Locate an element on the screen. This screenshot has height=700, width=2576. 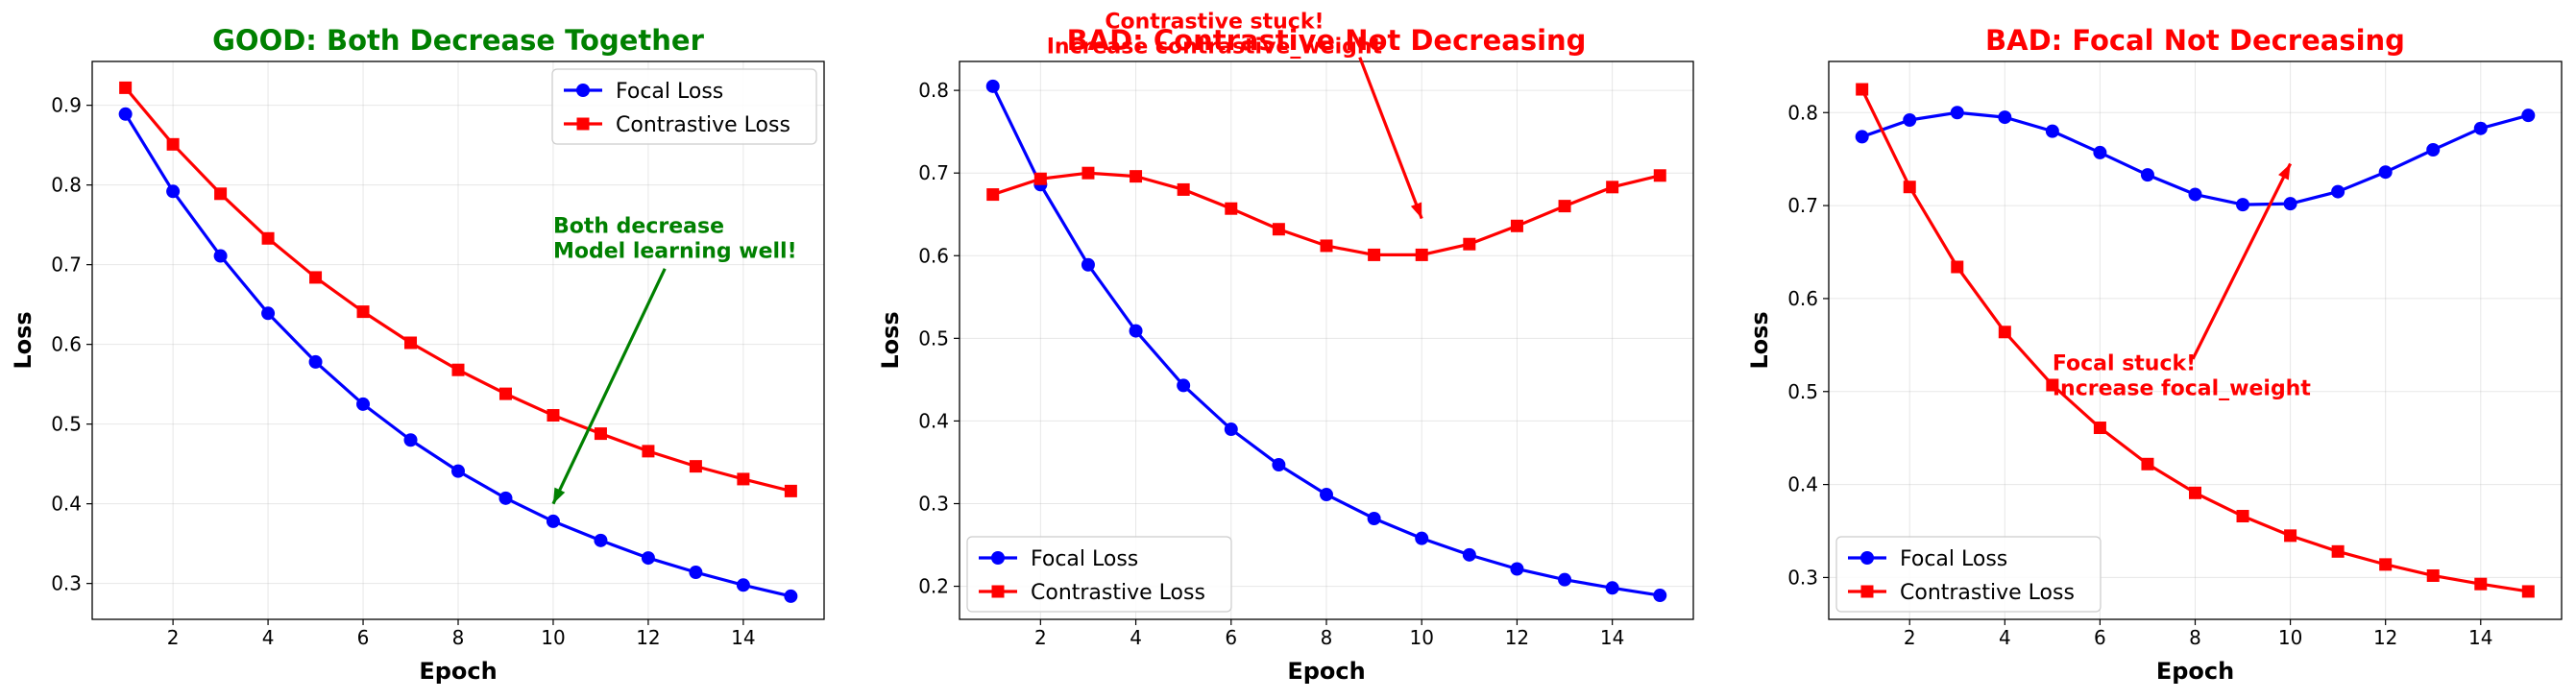
y-tick-label: 0.5 is located at coordinates (934, 338).